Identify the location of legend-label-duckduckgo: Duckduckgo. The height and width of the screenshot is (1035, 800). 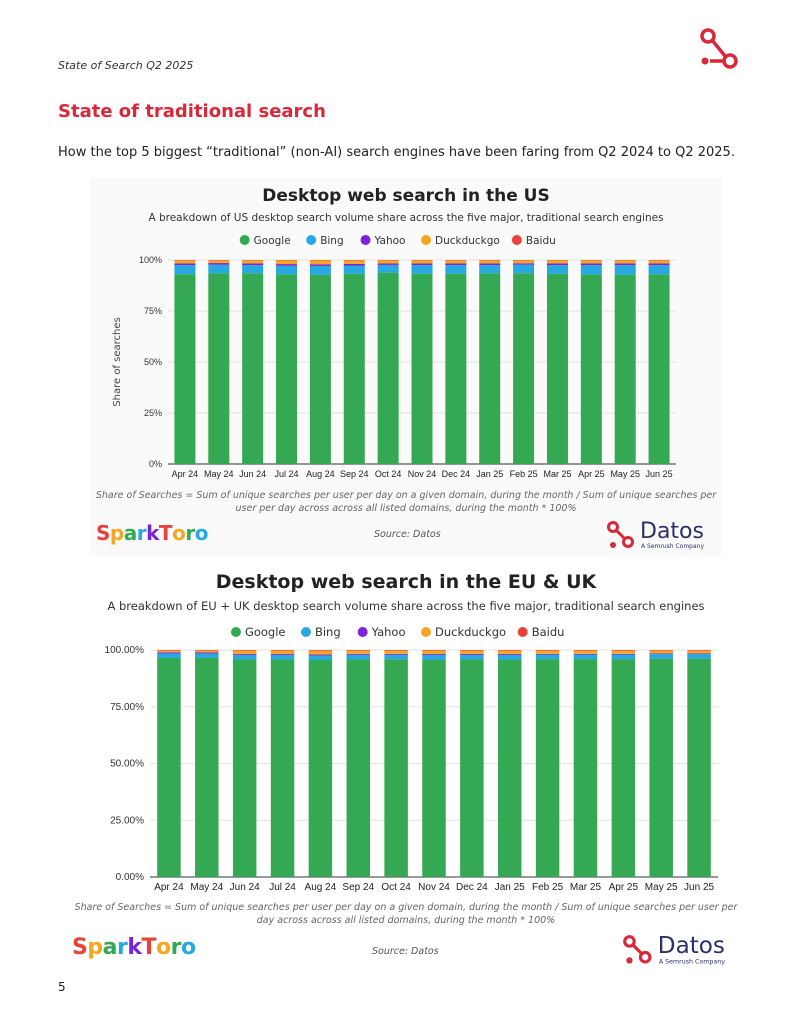
(467, 241).